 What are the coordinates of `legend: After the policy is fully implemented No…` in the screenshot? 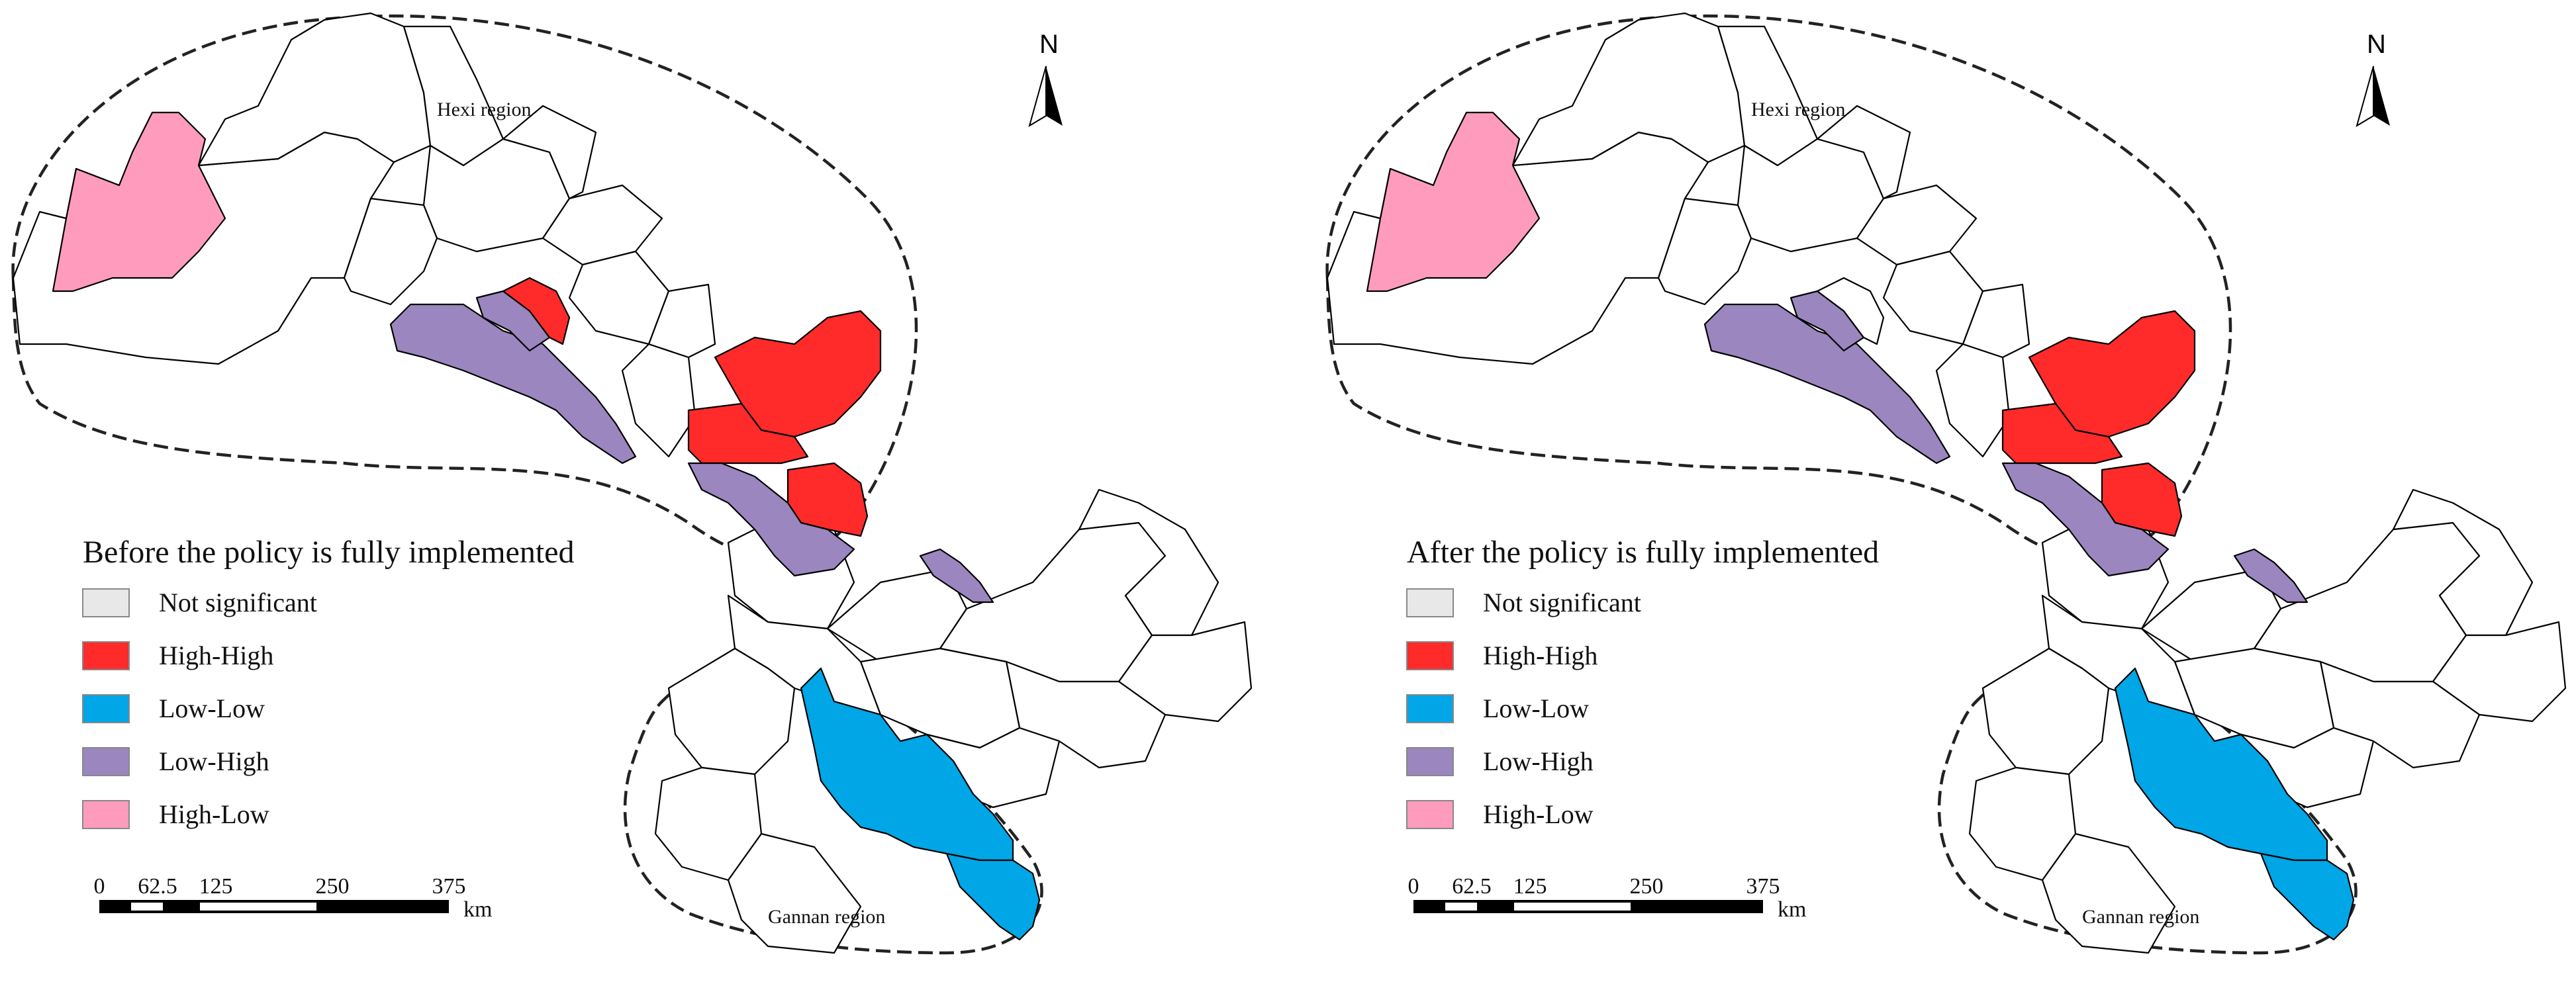 It's located at (1642, 682).